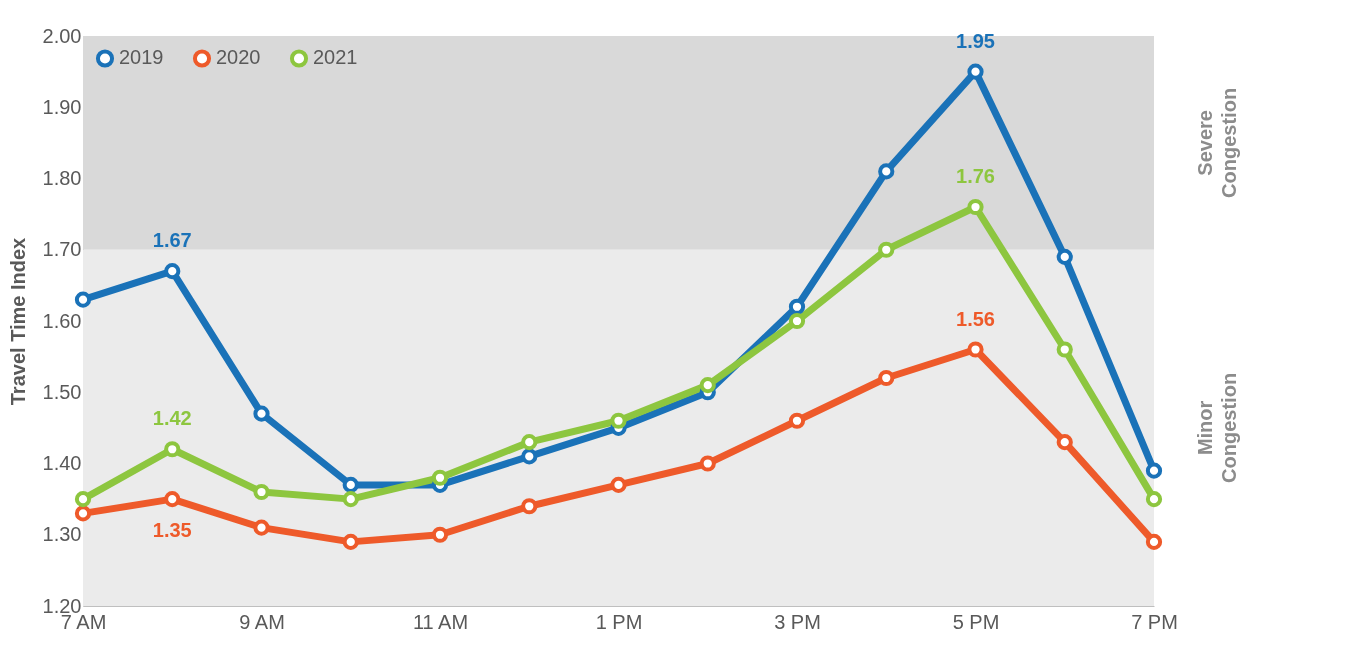  What do you see at coordinates (1154, 621) in the screenshot?
I see `x-tick-label: 7 PM` at bounding box center [1154, 621].